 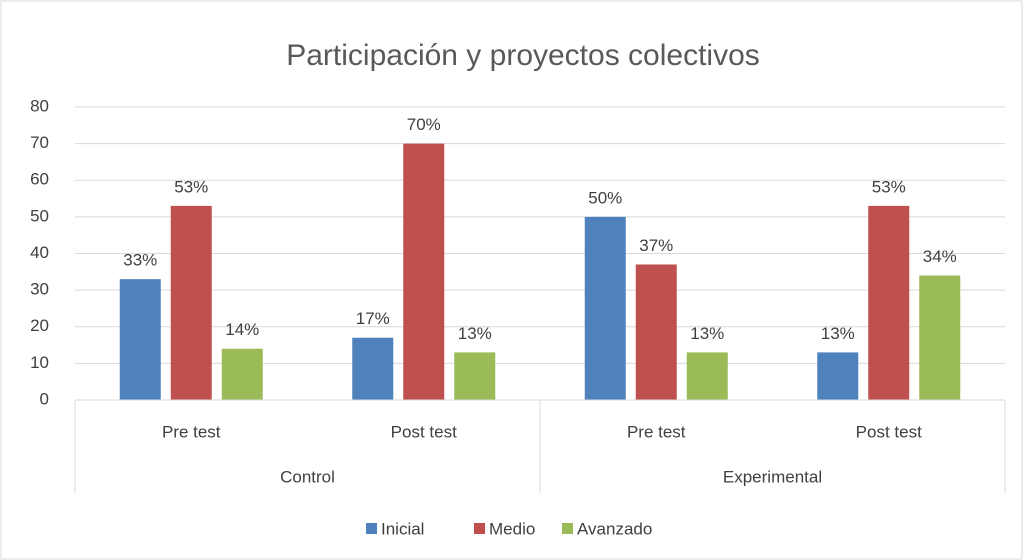 What do you see at coordinates (512, 528) in the screenshot?
I see `legend-label: Medio` at bounding box center [512, 528].